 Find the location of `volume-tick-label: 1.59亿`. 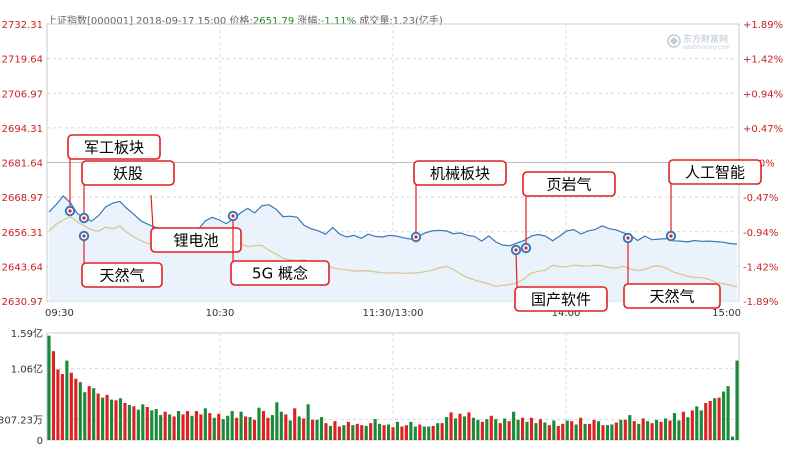

volume-tick-label: 1.59亿 is located at coordinates (27, 333).